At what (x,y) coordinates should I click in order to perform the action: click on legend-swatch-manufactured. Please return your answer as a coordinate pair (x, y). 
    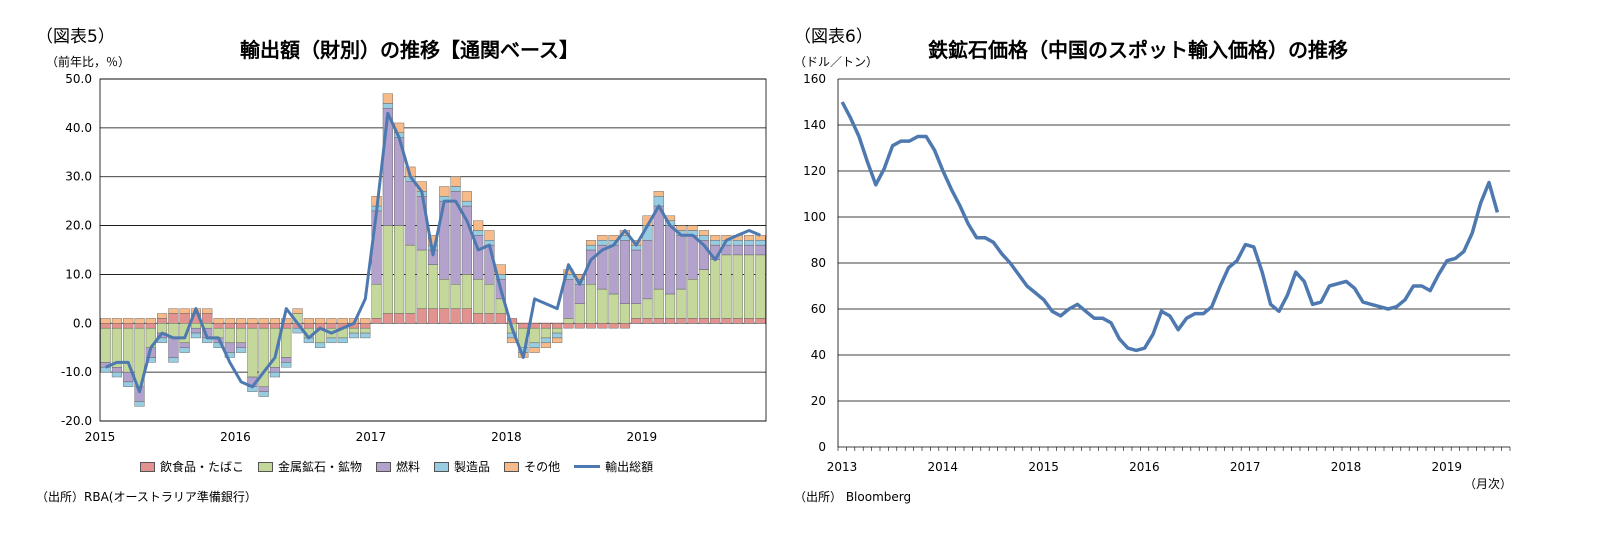
    Looking at the image, I should click on (442, 466).